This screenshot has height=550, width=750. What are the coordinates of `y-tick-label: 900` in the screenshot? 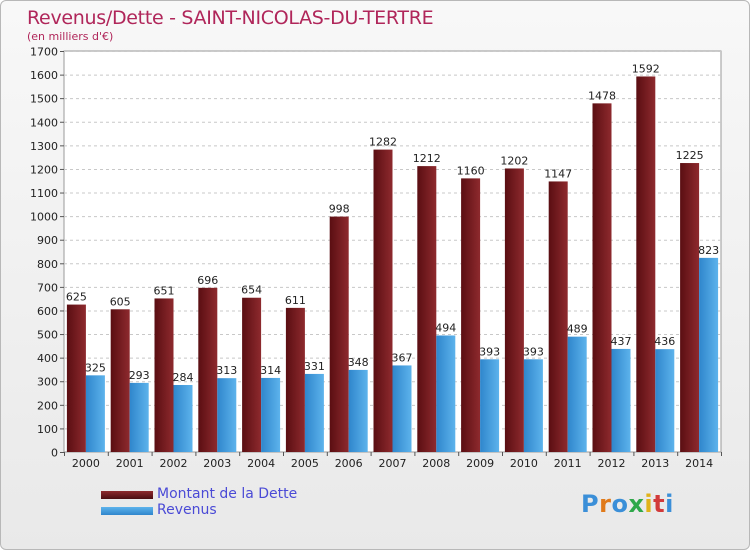 It's located at (47, 240).